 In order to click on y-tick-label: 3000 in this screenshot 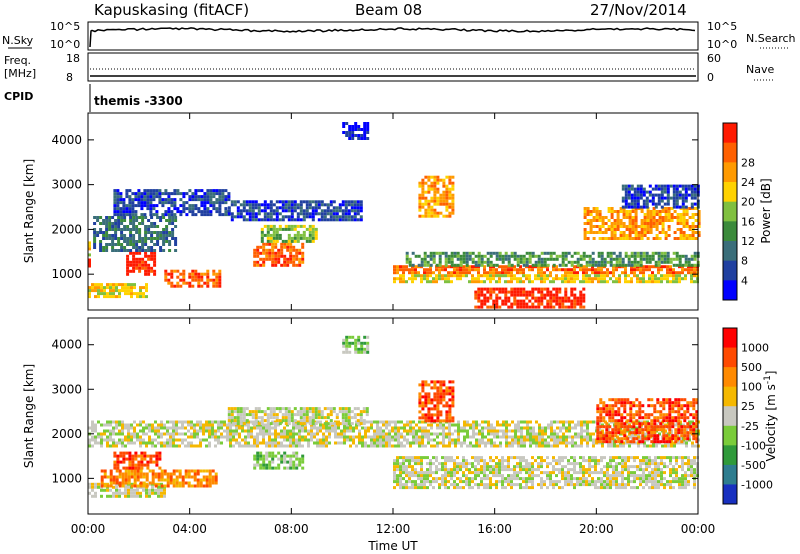, I will do `click(66, 185)`.